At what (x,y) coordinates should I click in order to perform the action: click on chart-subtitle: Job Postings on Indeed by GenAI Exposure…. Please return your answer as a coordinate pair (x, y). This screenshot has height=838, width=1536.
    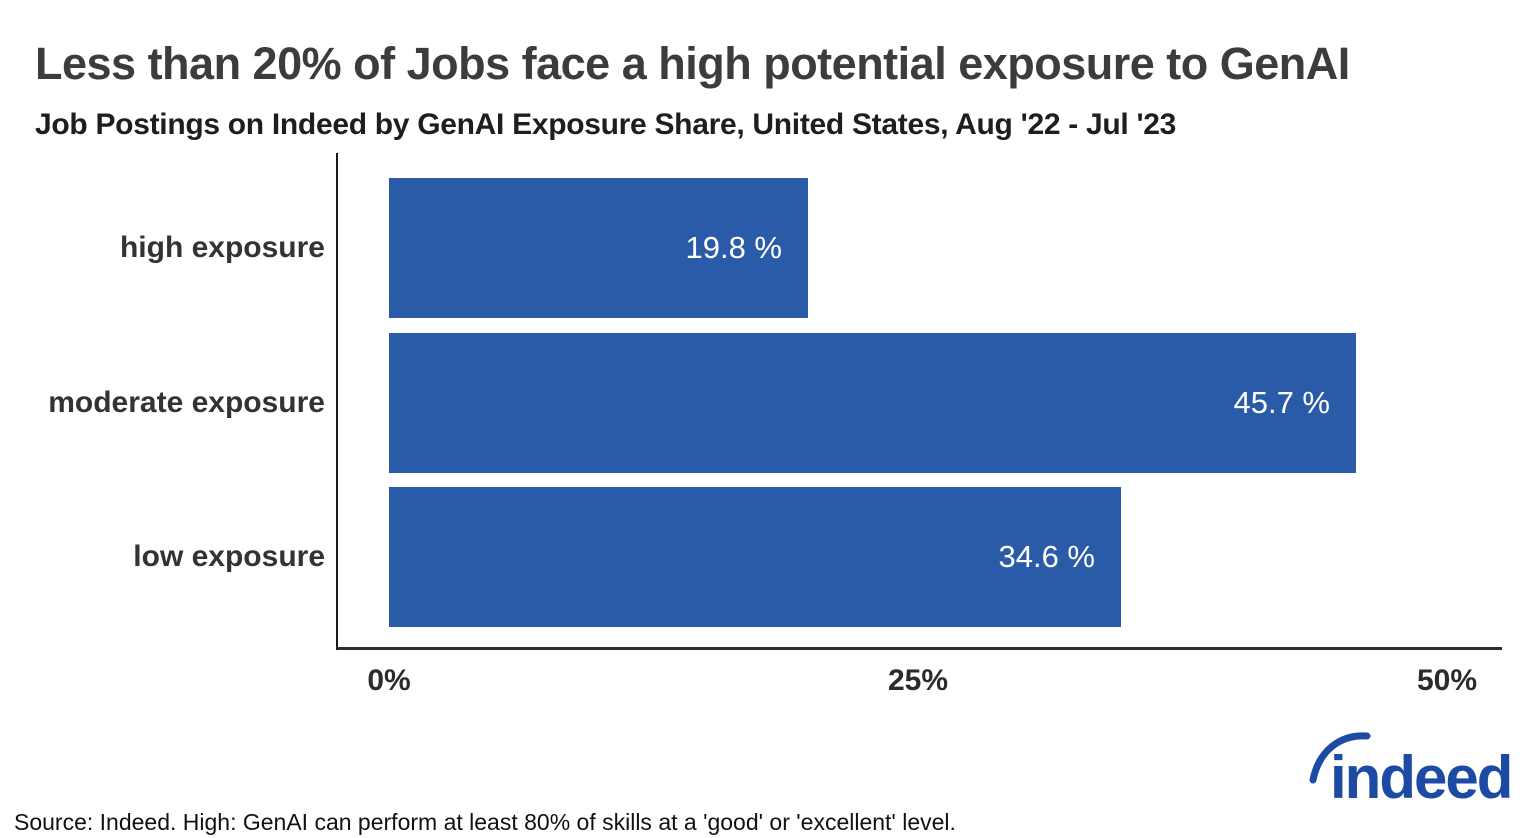
    Looking at the image, I should click on (606, 124).